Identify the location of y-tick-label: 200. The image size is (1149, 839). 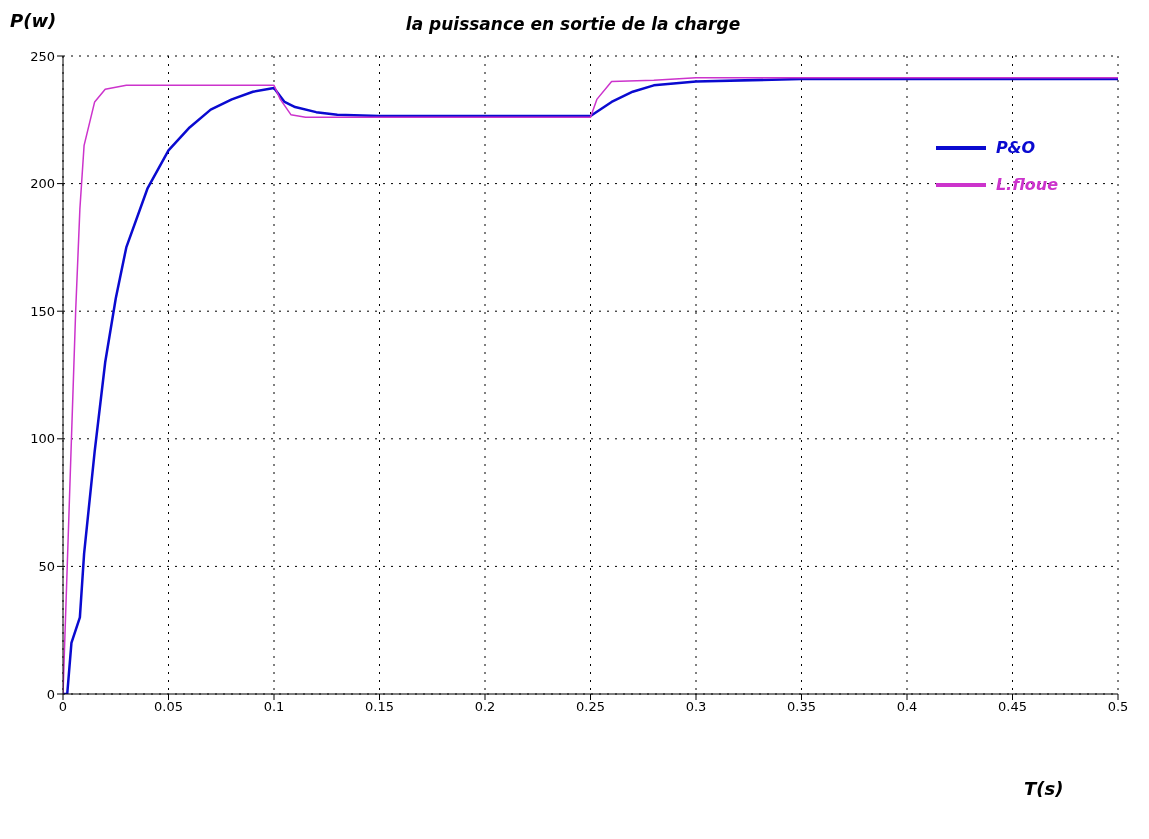
(42, 184).